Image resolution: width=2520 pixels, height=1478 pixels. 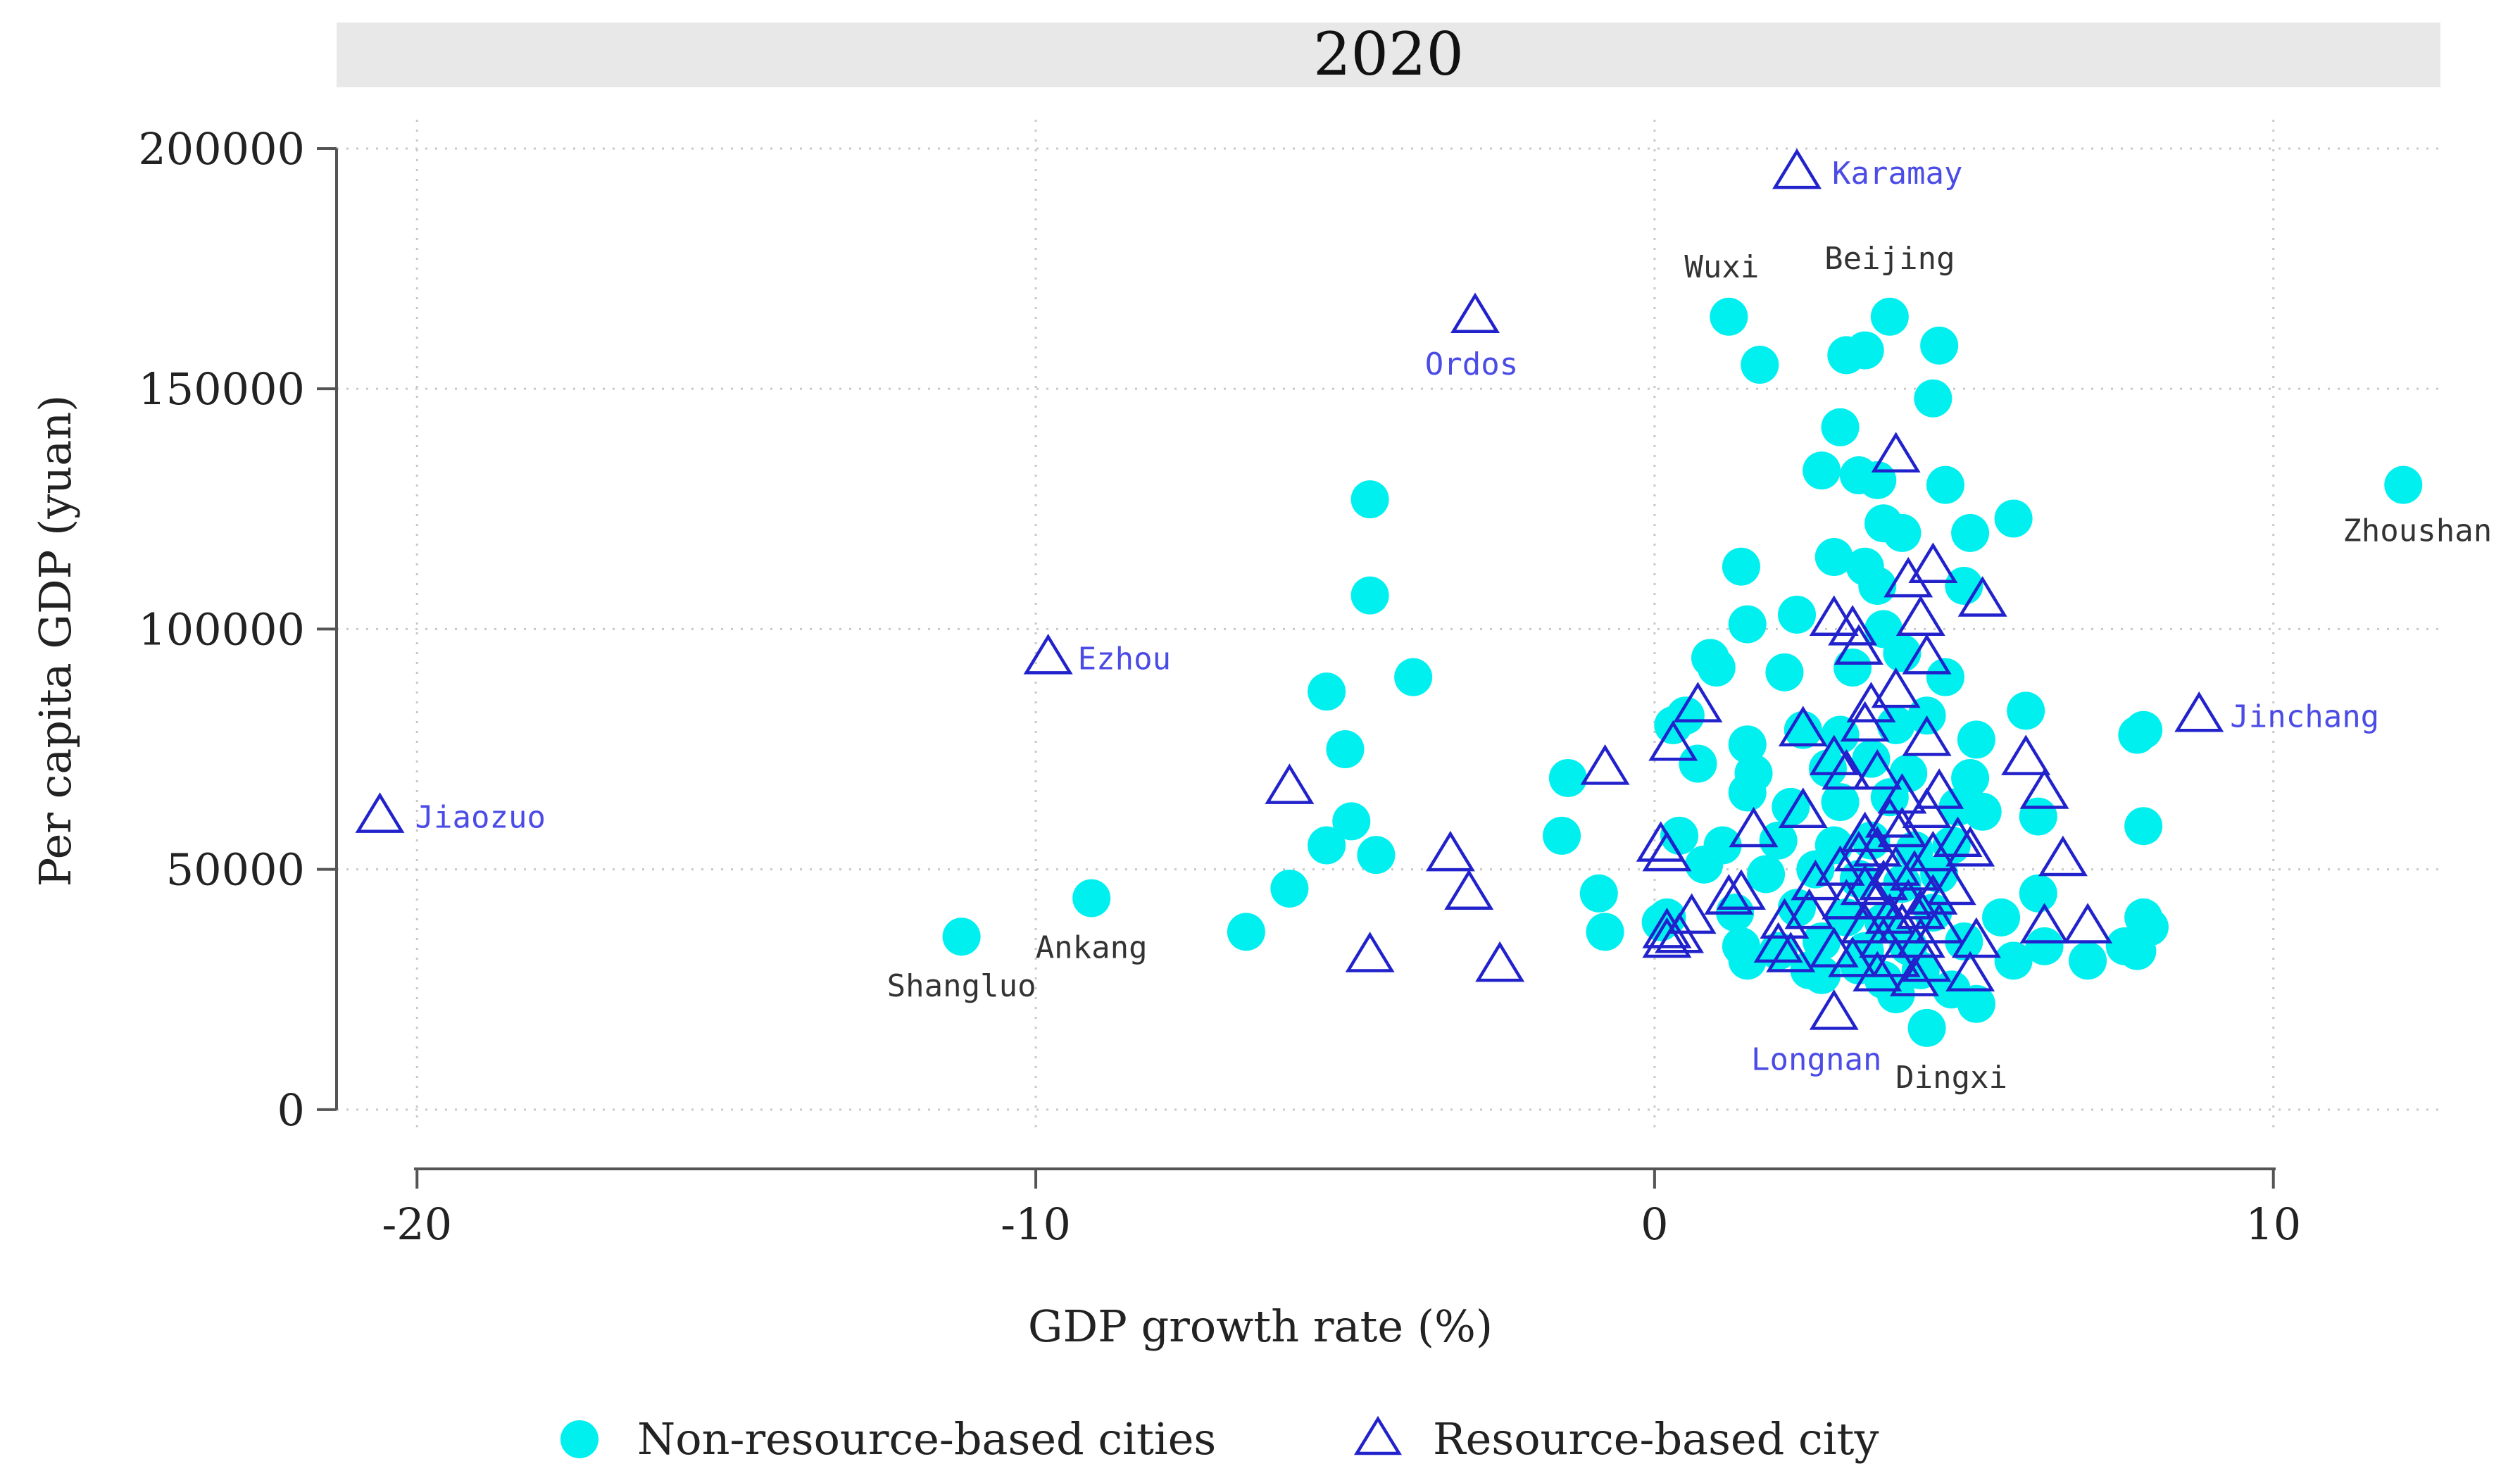 I want to click on y-axis-title: Per capita GDP (yuan), so click(x=55, y=641).